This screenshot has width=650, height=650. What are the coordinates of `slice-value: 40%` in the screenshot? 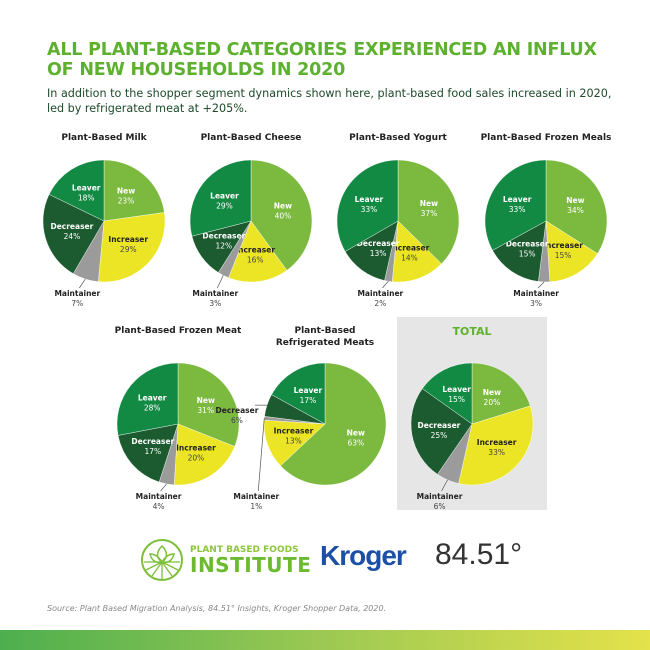 It's located at (283, 216).